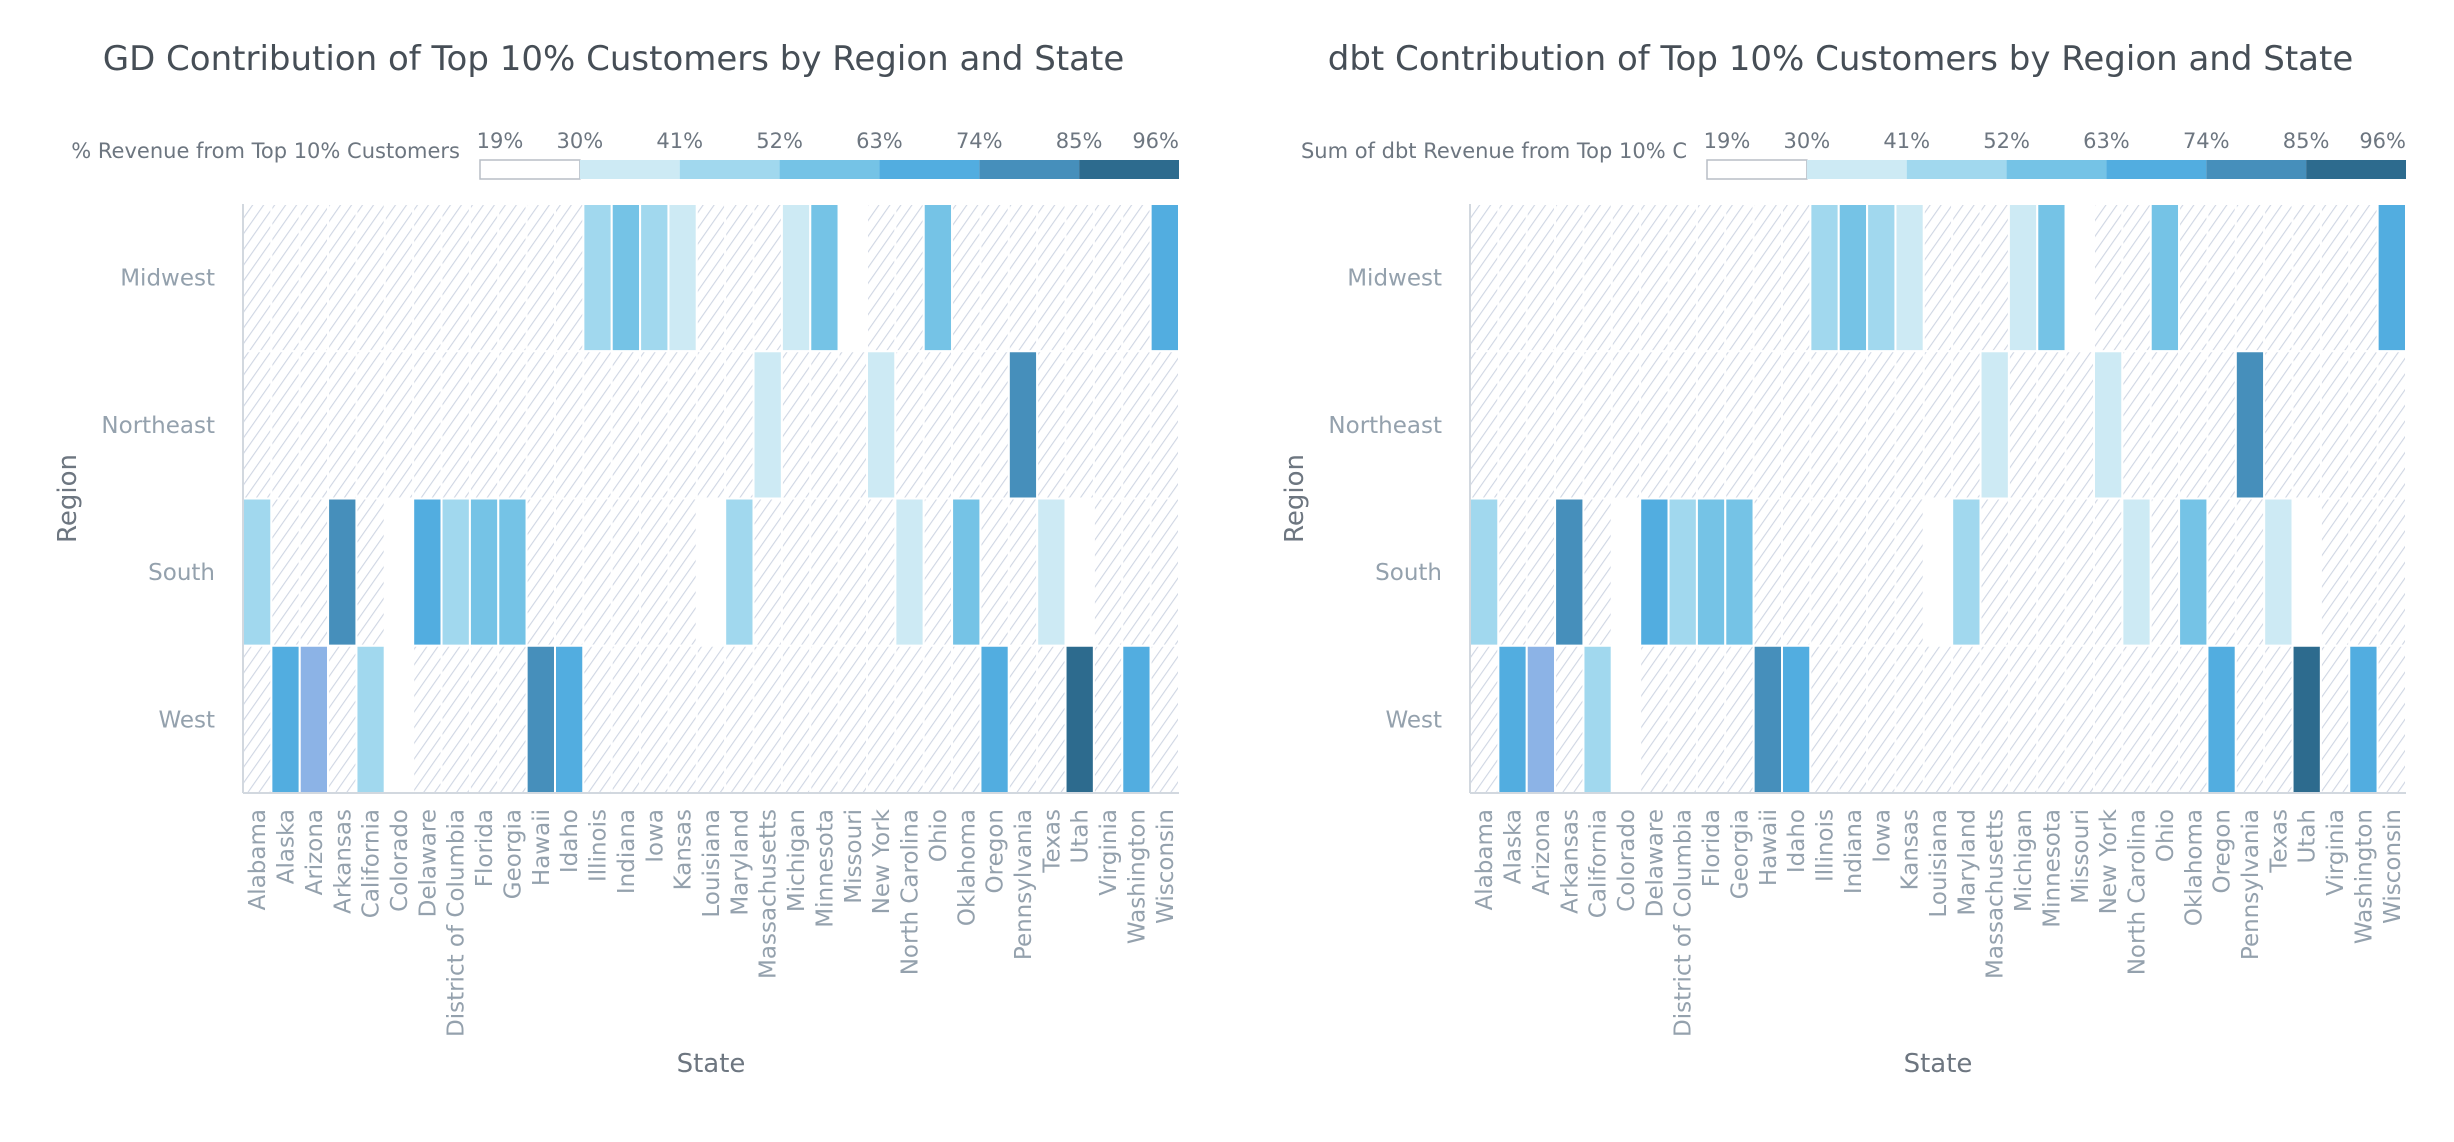  What do you see at coordinates (2051, 425) in the screenshot?
I see `heatmap-cell-northeast-minnesota` at bounding box center [2051, 425].